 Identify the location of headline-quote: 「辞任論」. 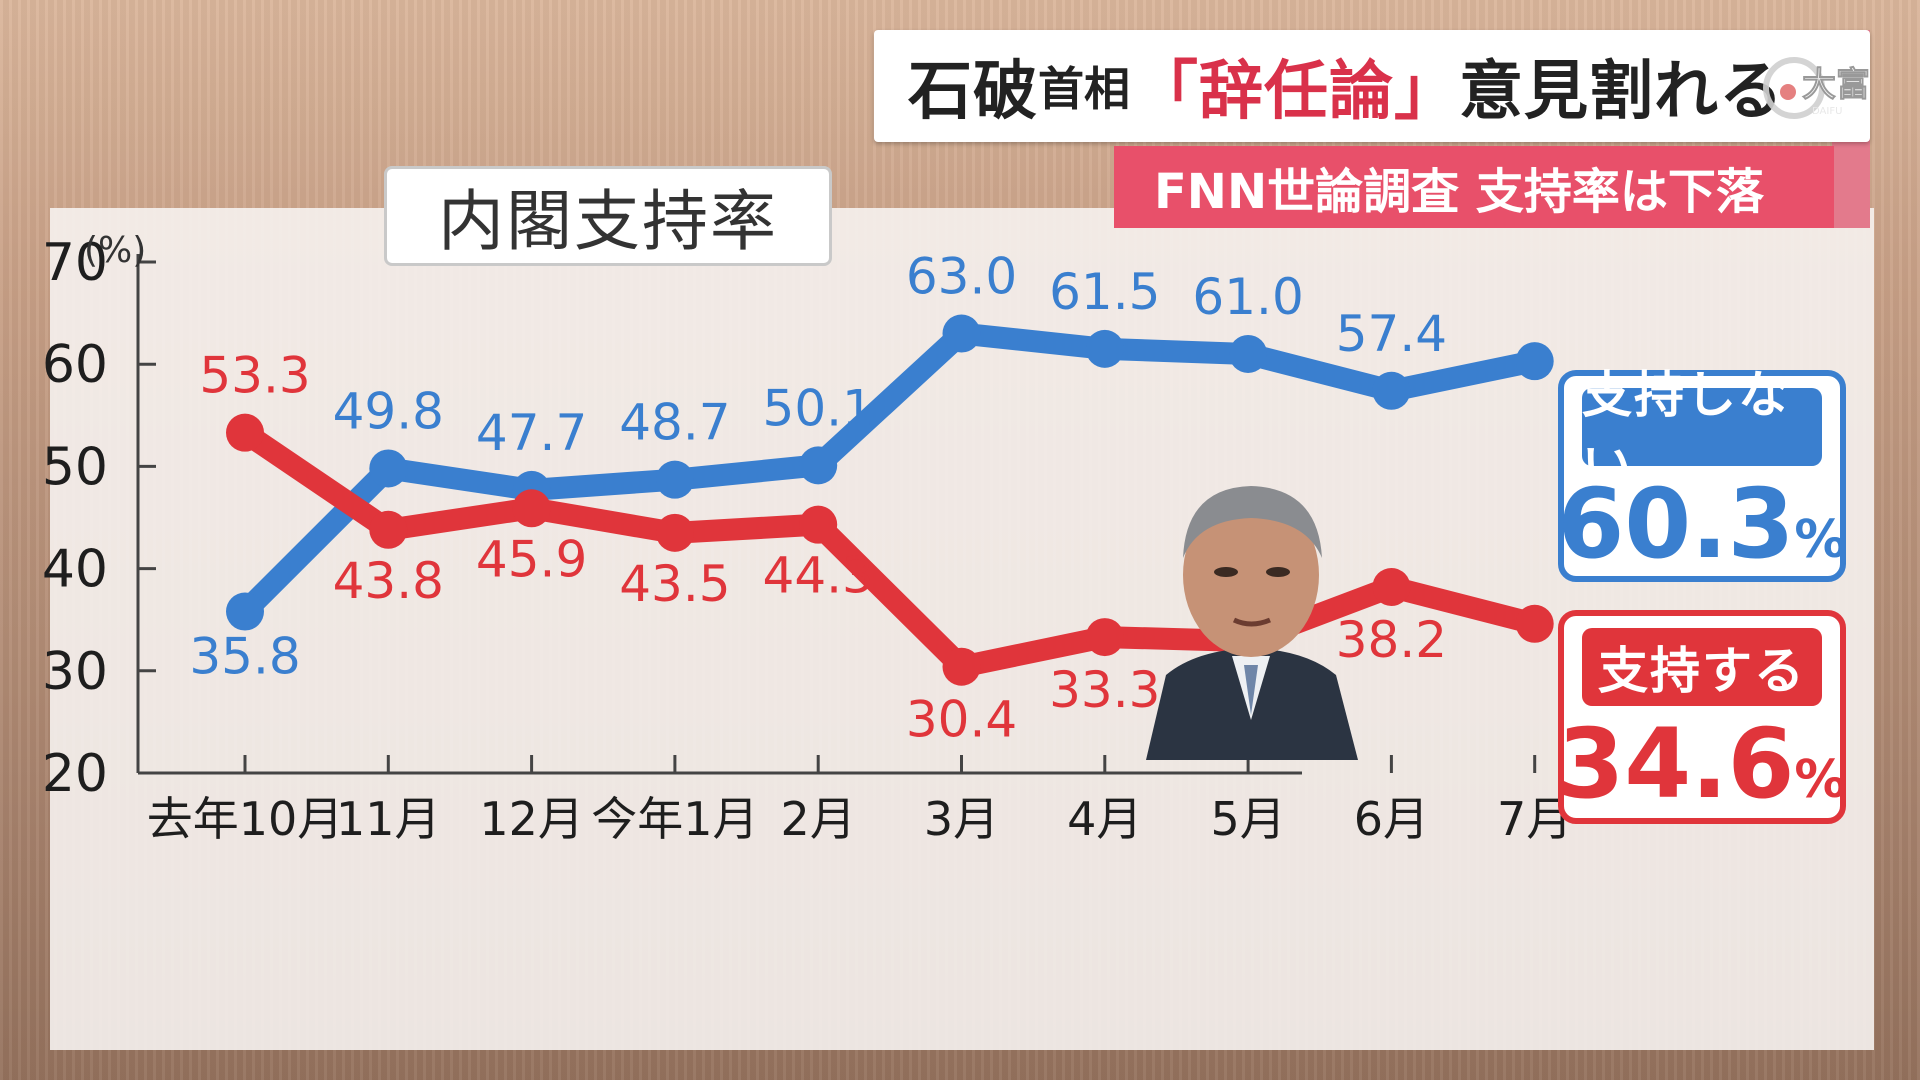
(1296, 92).